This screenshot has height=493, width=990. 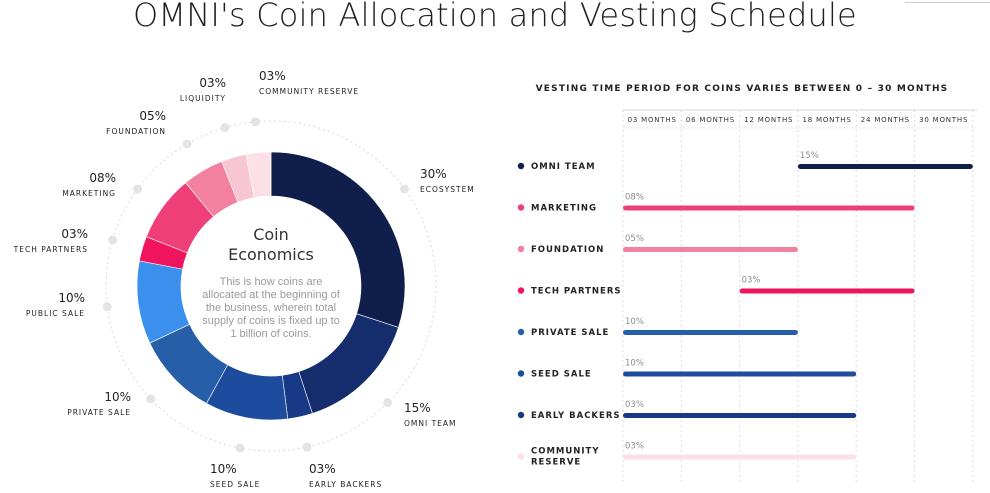 What do you see at coordinates (152, 116) in the screenshot?
I see `slice-pct-foundation: 05%` at bounding box center [152, 116].